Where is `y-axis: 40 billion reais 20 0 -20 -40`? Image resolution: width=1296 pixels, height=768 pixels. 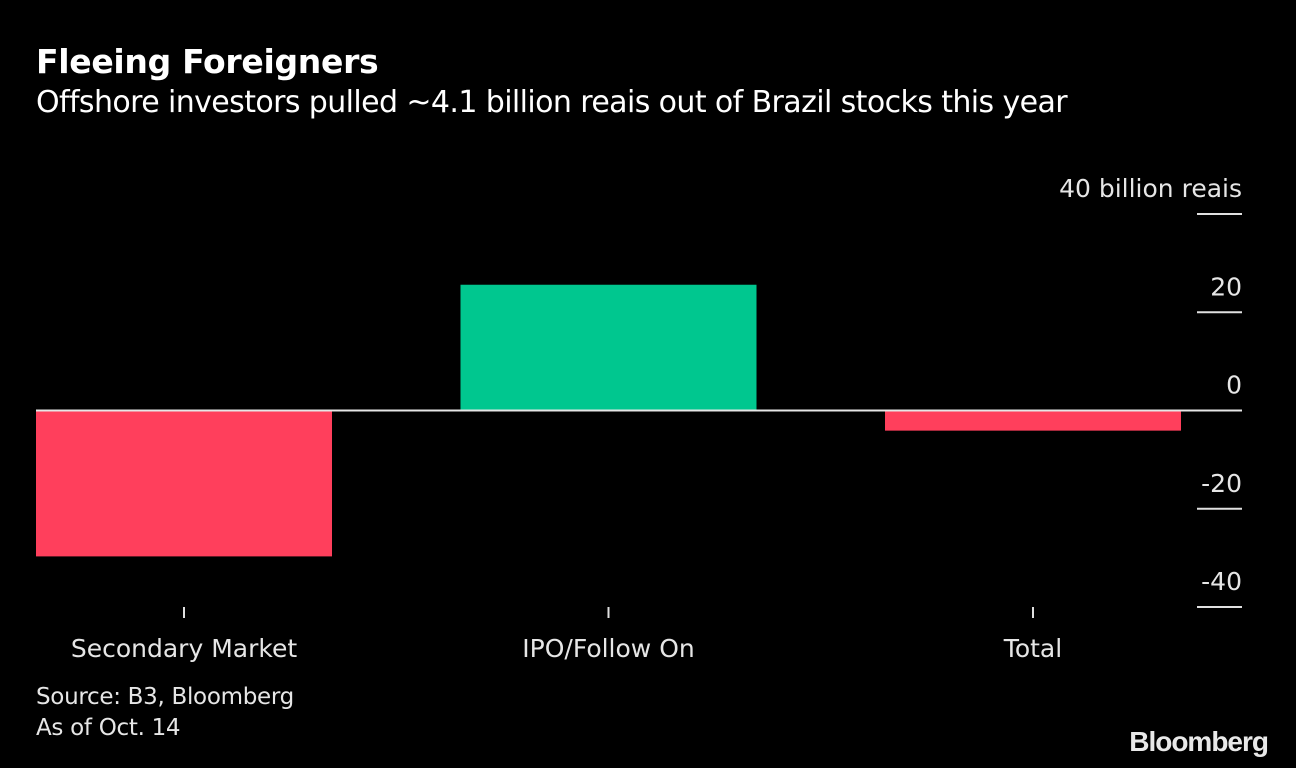 y-axis: 40 billion reais 20 0 -20 -40 is located at coordinates (1150, 391).